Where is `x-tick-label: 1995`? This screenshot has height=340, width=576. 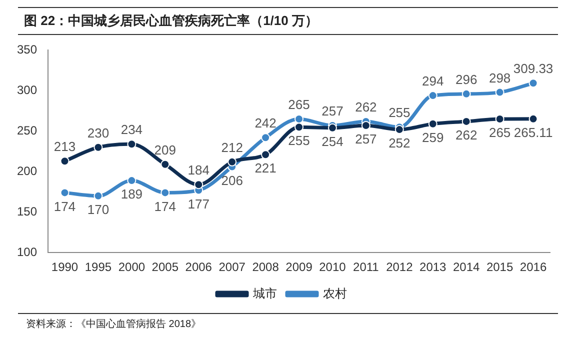 x-tick-label: 1995 is located at coordinates (98, 267).